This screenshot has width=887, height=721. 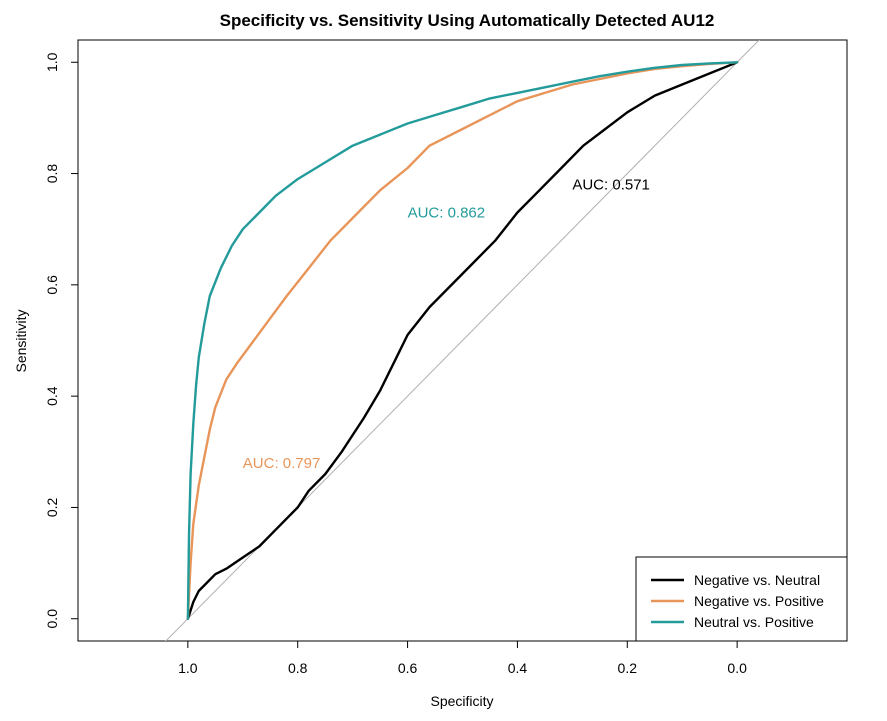 I want to click on y-tick-label: 0.0, so click(x=52, y=619).